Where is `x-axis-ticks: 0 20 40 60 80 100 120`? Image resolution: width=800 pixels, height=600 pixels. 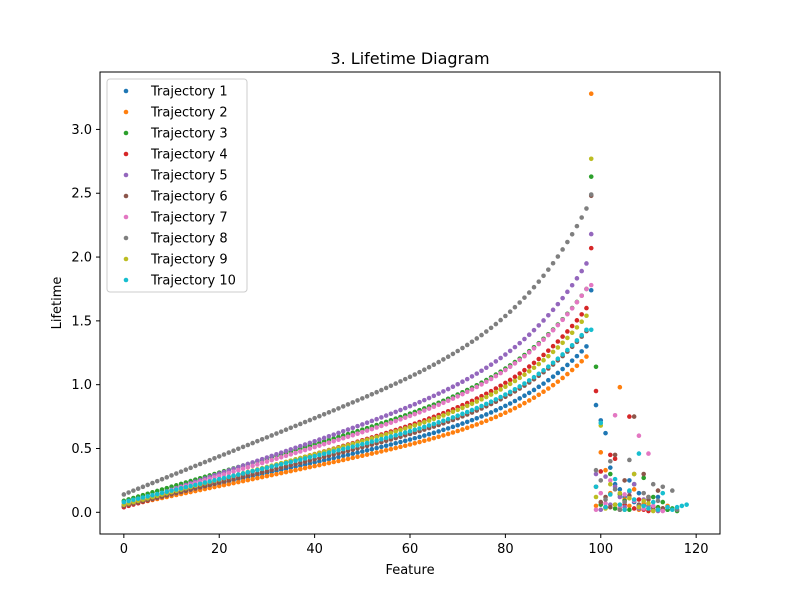 x-axis-ticks: 0 20 40 60 80 100 120 is located at coordinates (414, 545).